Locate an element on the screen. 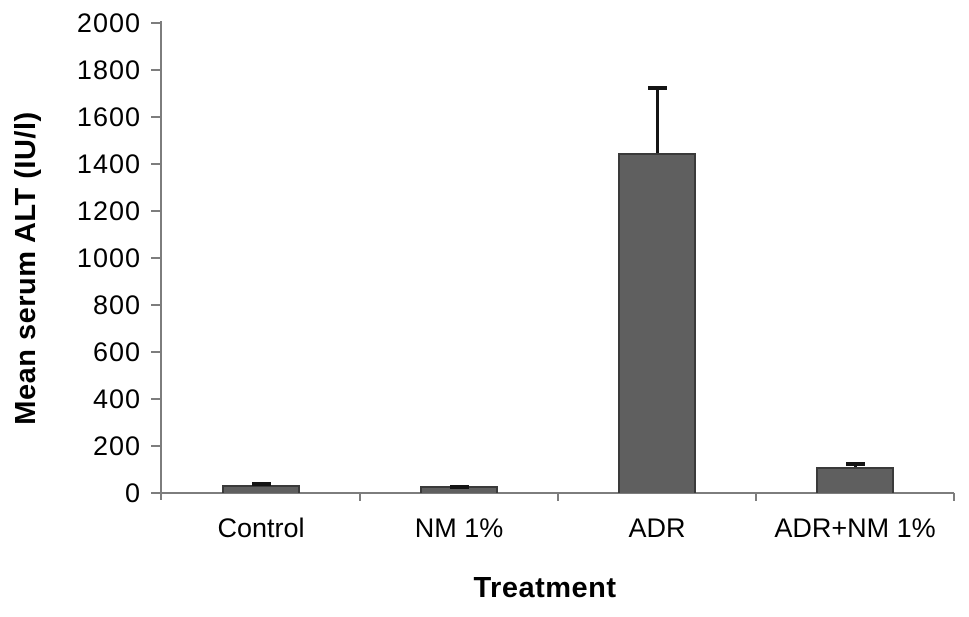  x-category-label: ADR is located at coordinates (657, 528).